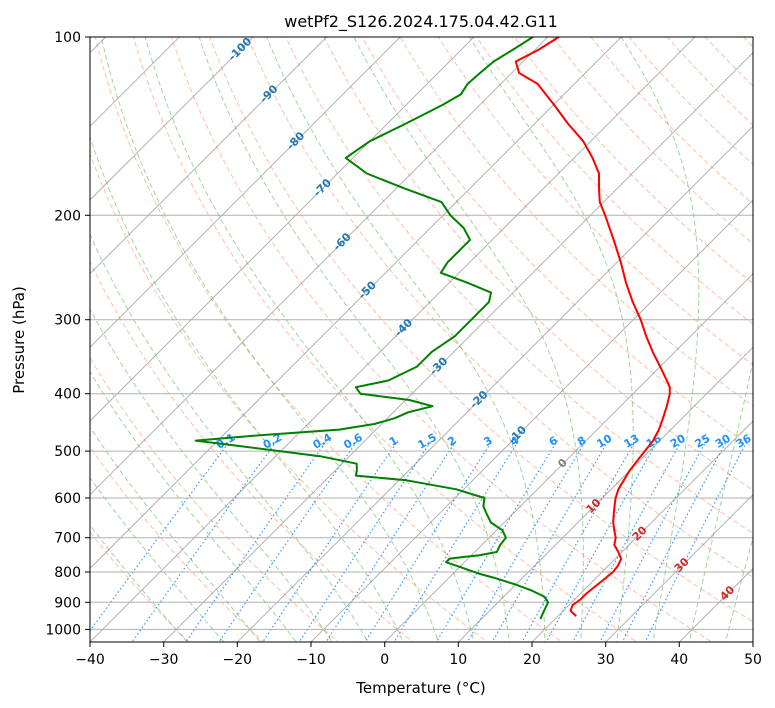 This screenshot has width=775, height=708. What do you see at coordinates (63, 630) in the screenshot?
I see `y-tick-label: 1000` at bounding box center [63, 630].